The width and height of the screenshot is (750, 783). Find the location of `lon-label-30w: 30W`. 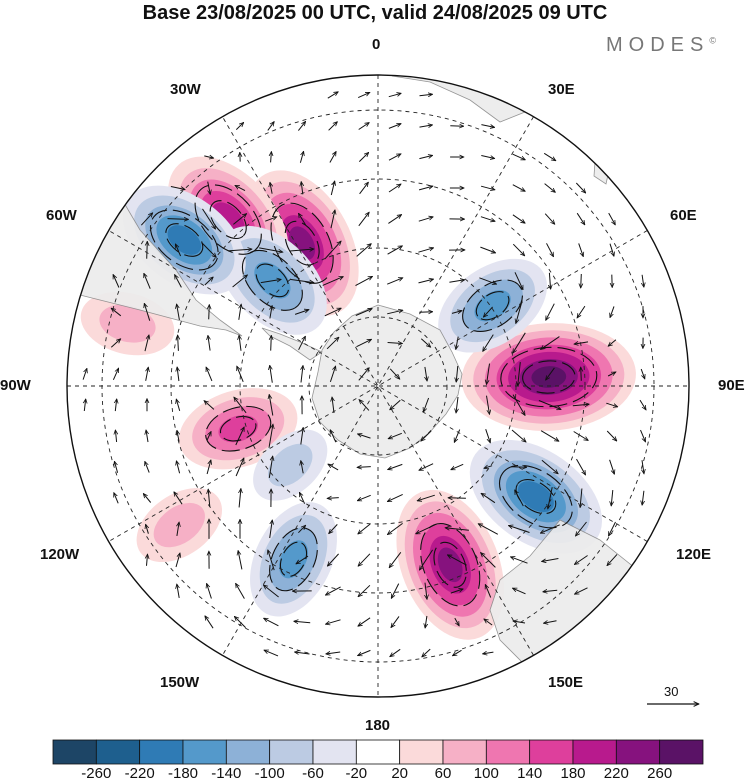

lon-label-30w: 30W is located at coordinates (185, 89).